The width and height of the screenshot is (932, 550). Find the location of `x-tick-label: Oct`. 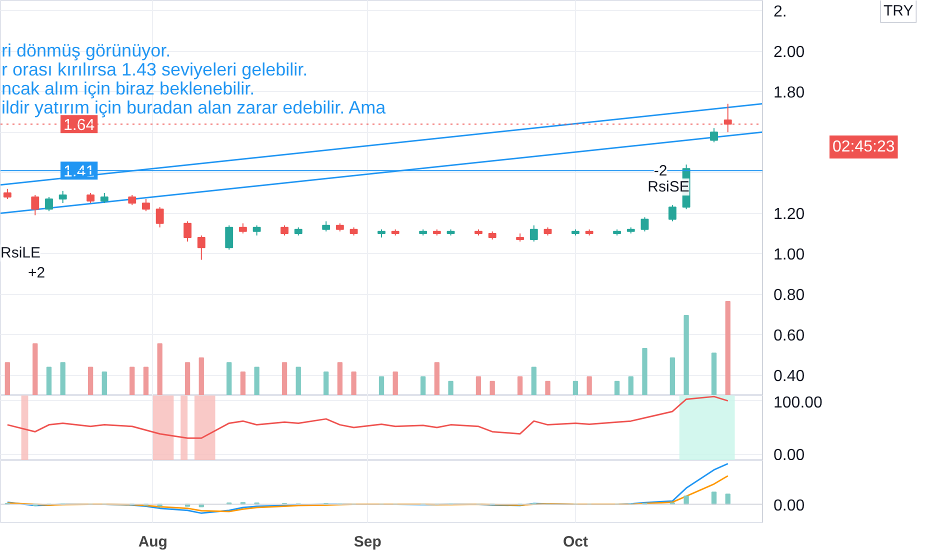

x-tick-label: Oct is located at coordinates (575, 542).